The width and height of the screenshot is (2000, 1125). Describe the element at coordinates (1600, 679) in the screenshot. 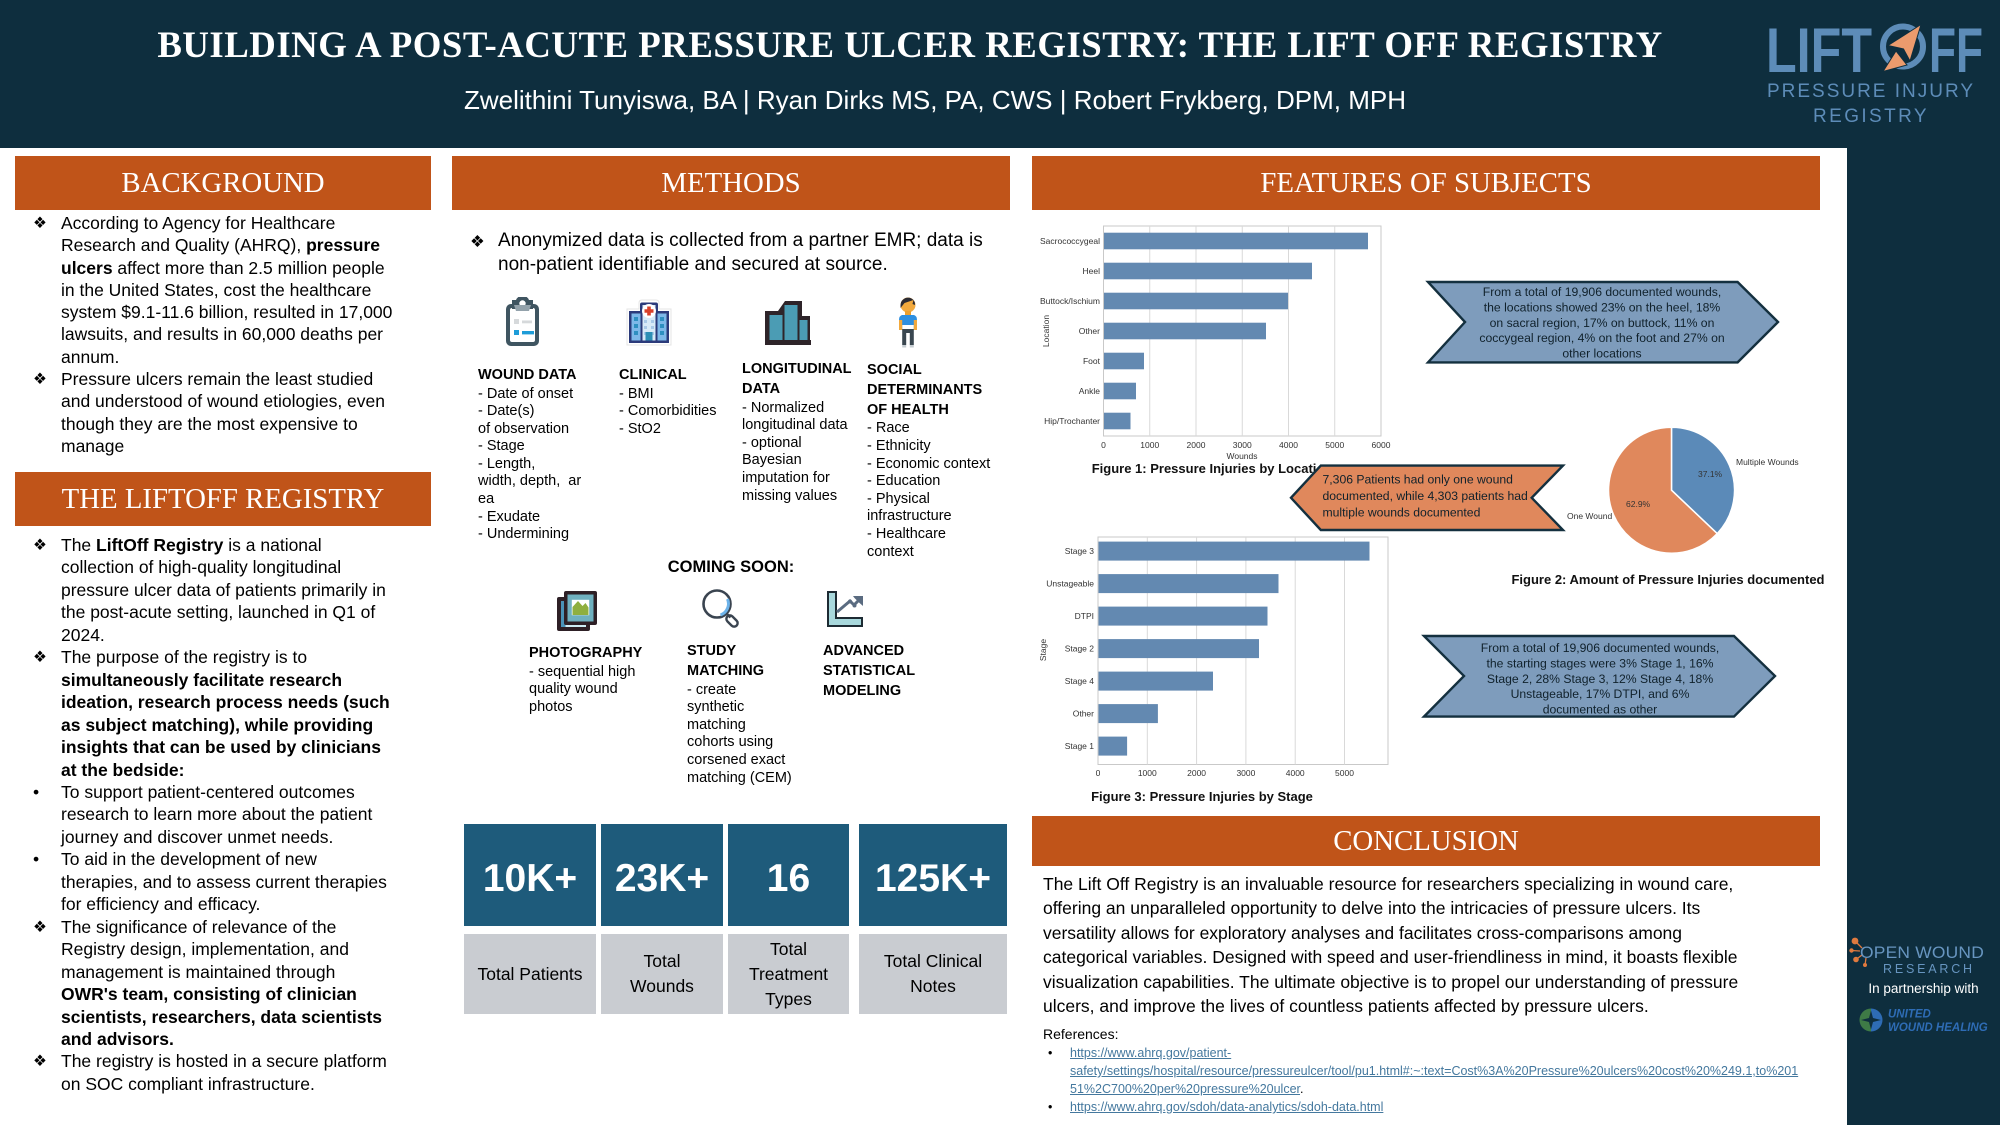

I see `svg-text:Stage 2, 28% Stage 3, 12% Stag: Stage 2, 28% Stage 3, 12% Stage 4, 18%` at that location.